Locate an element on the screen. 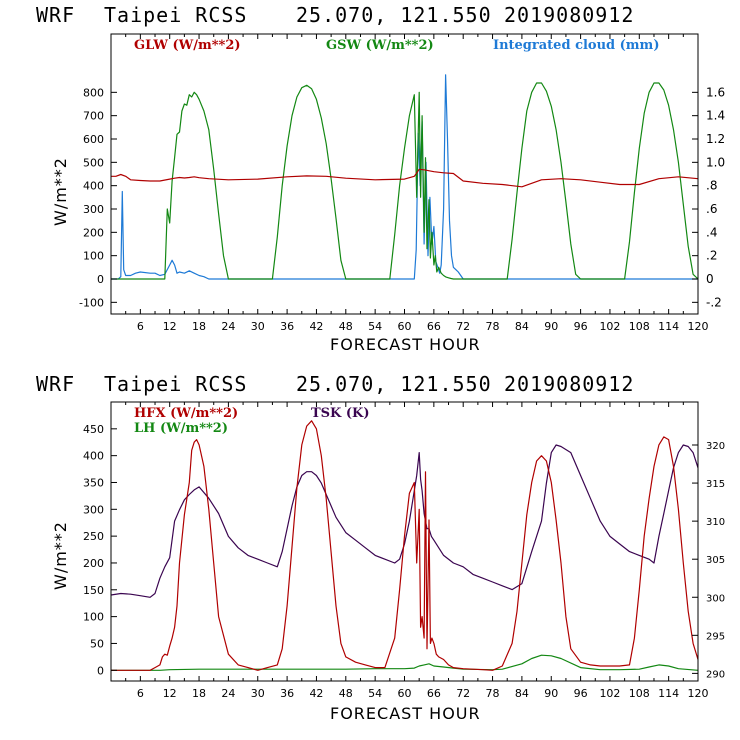  y2-tick-label: .4 is located at coordinates (711, 232).